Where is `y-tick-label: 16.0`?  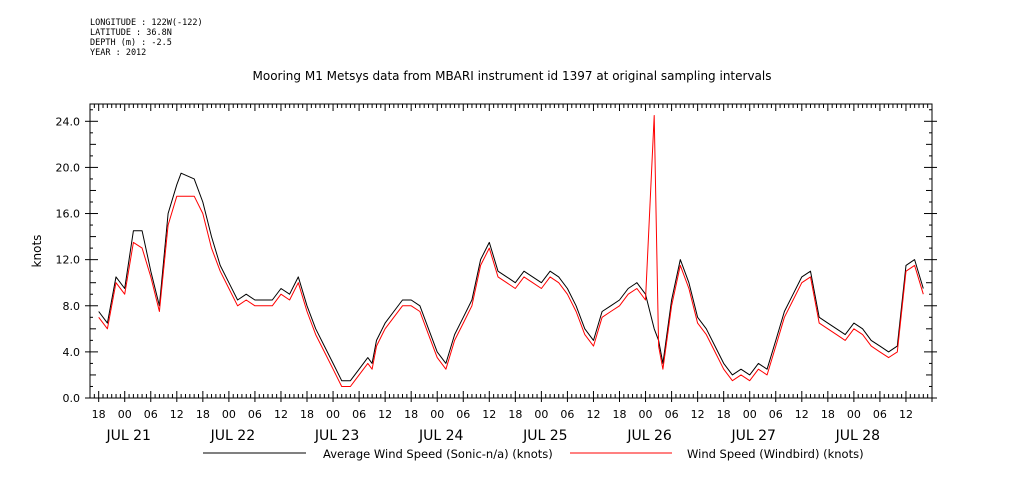 y-tick-label: 16.0 is located at coordinates (68, 214).